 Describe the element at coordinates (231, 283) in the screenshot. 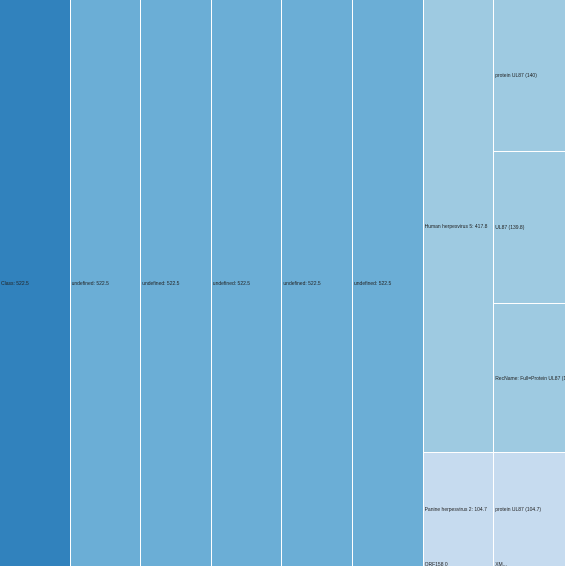

I see `level-3-cell-label: undefined: 522.5` at that location.